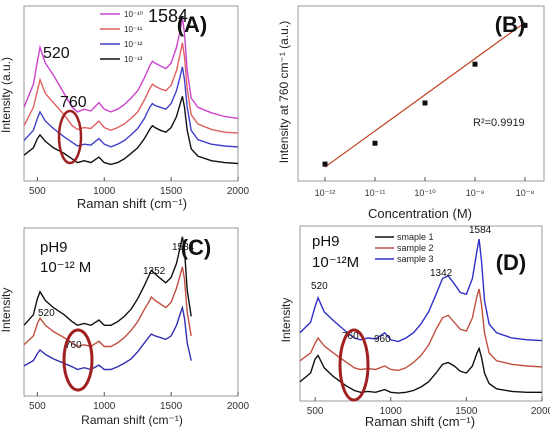 This screenshot has height=431, width=550. I want to click on panel-b-ylabel: Intensity at 760 cm⁻¹ (a.u.), so click(284, 92).